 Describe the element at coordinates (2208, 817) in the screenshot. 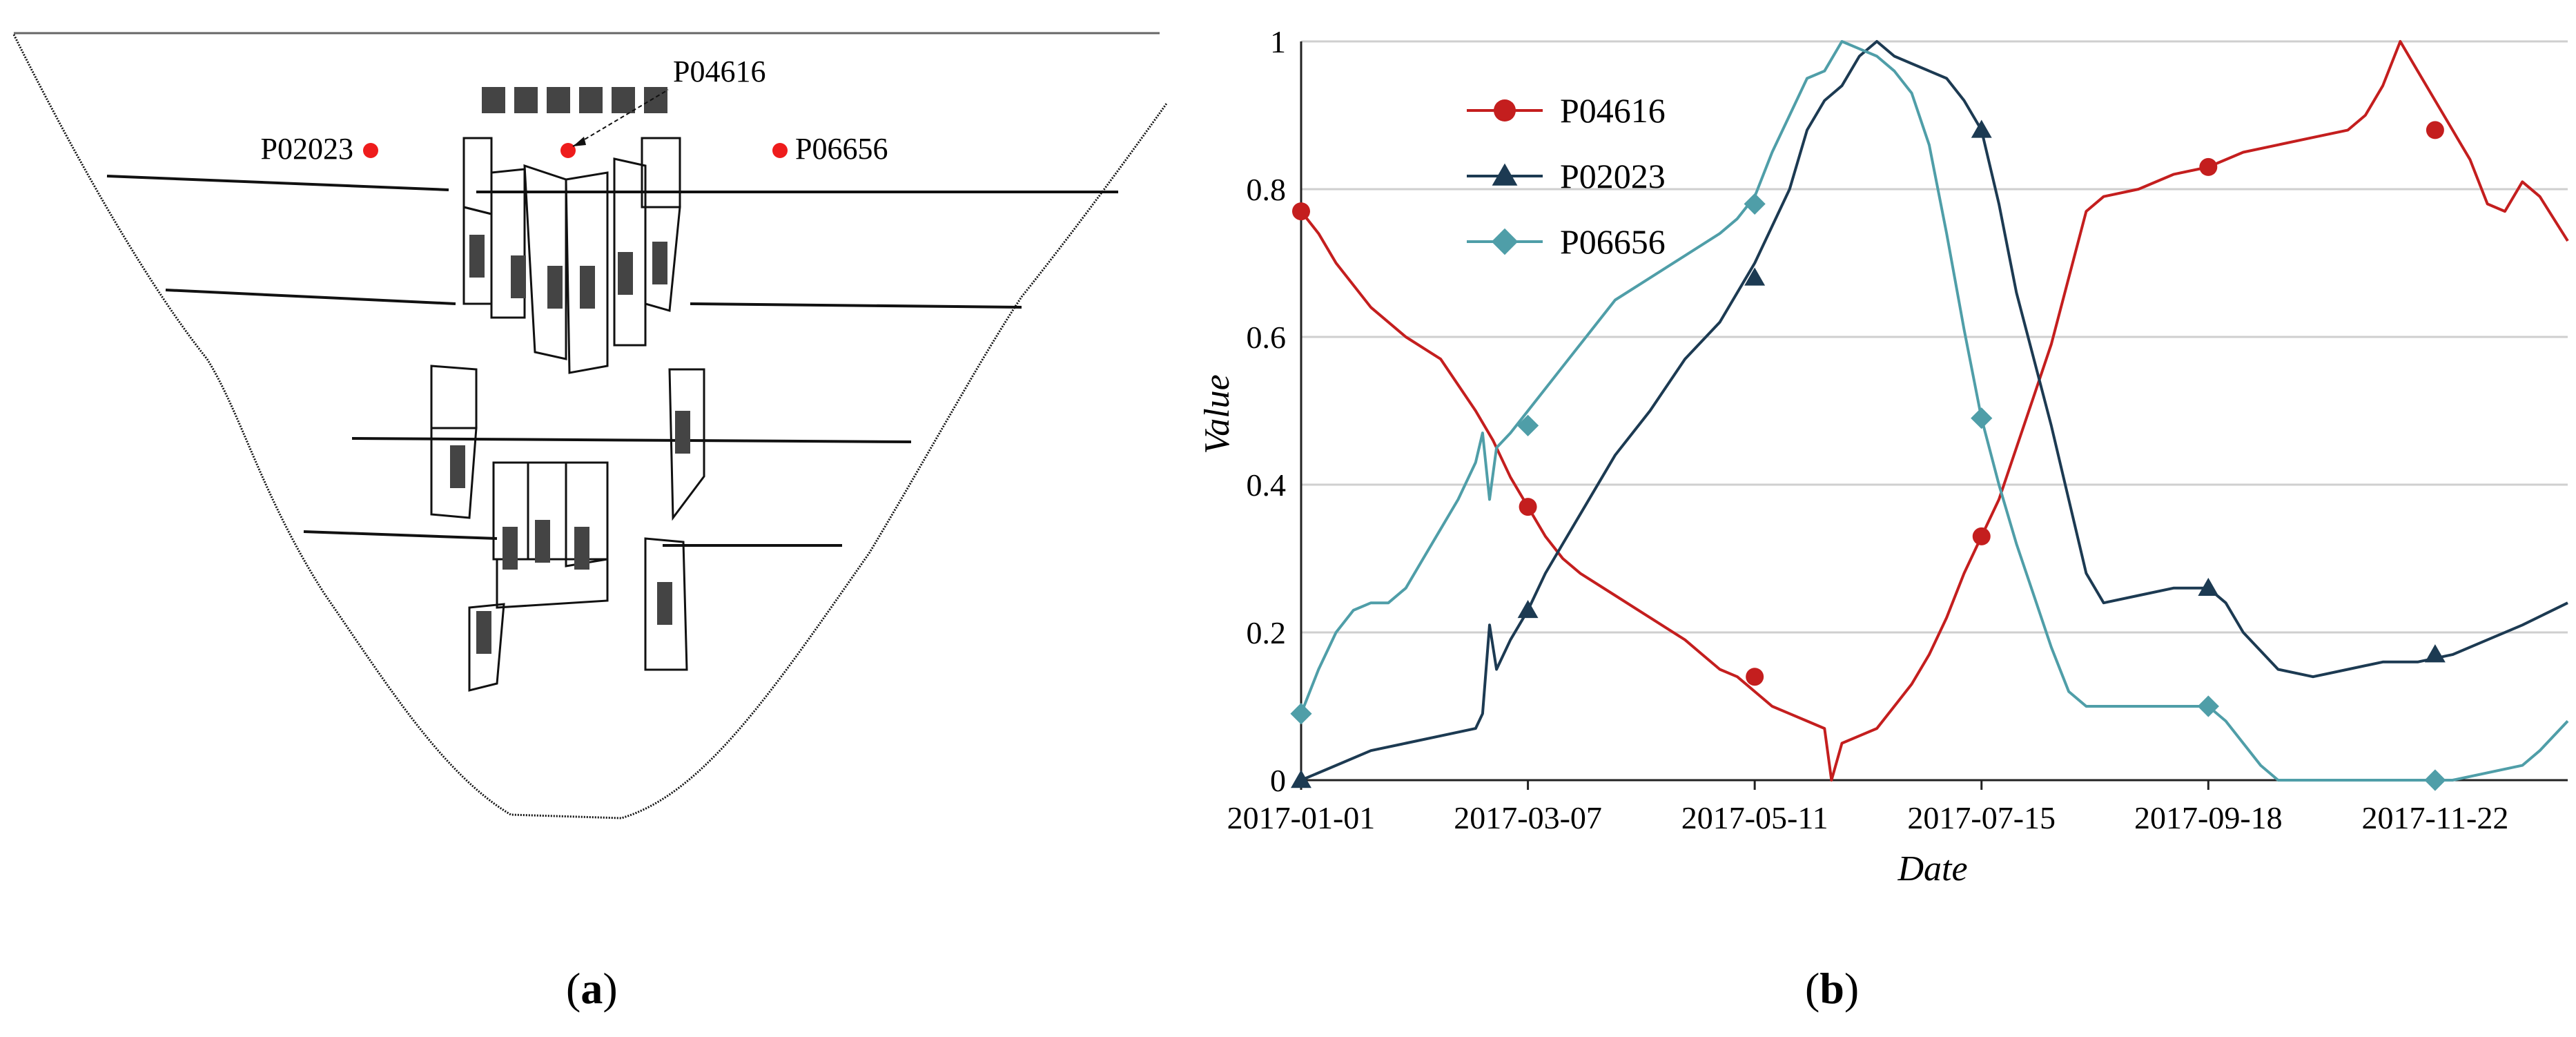

I see `x-tick-label: 2017-09-18` at that location.